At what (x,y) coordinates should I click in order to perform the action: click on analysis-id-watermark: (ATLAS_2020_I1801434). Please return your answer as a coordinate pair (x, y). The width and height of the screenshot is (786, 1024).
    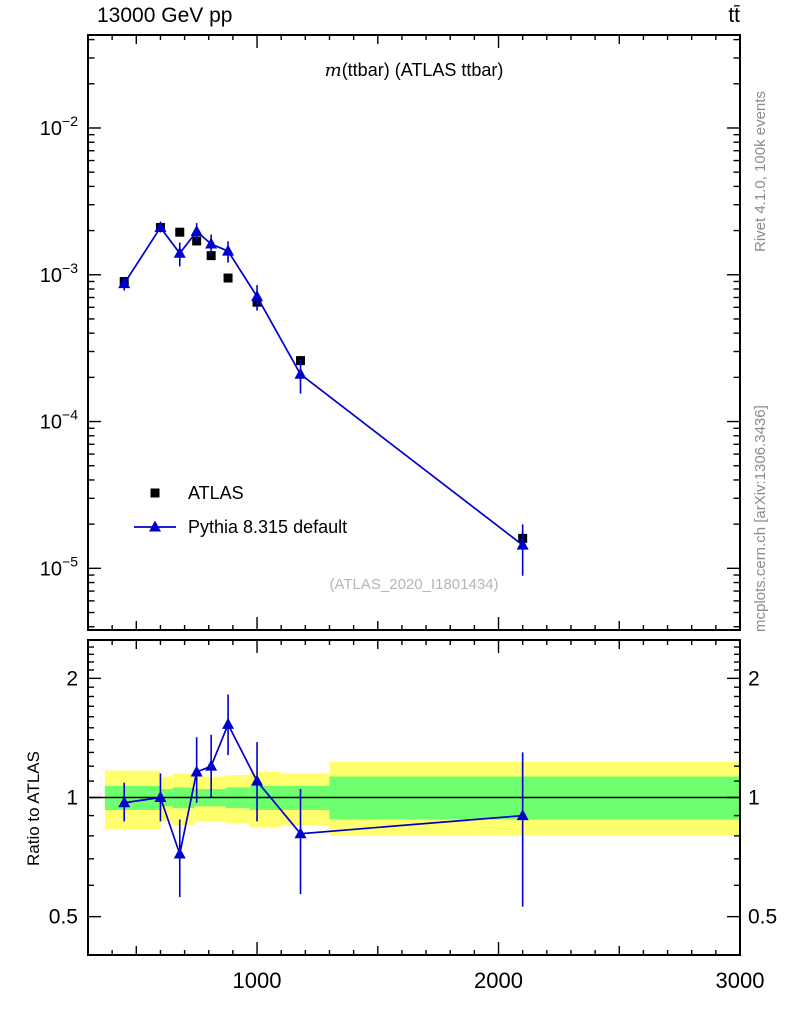
    Looking at the image, I should click on (414, 584).